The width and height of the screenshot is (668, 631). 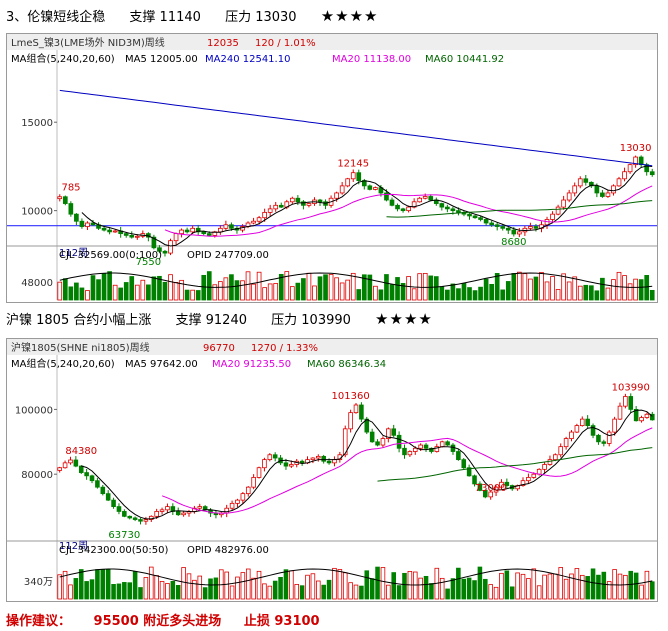 I want to click on advice-label: 操作建议：, so click(x=39, y=621).